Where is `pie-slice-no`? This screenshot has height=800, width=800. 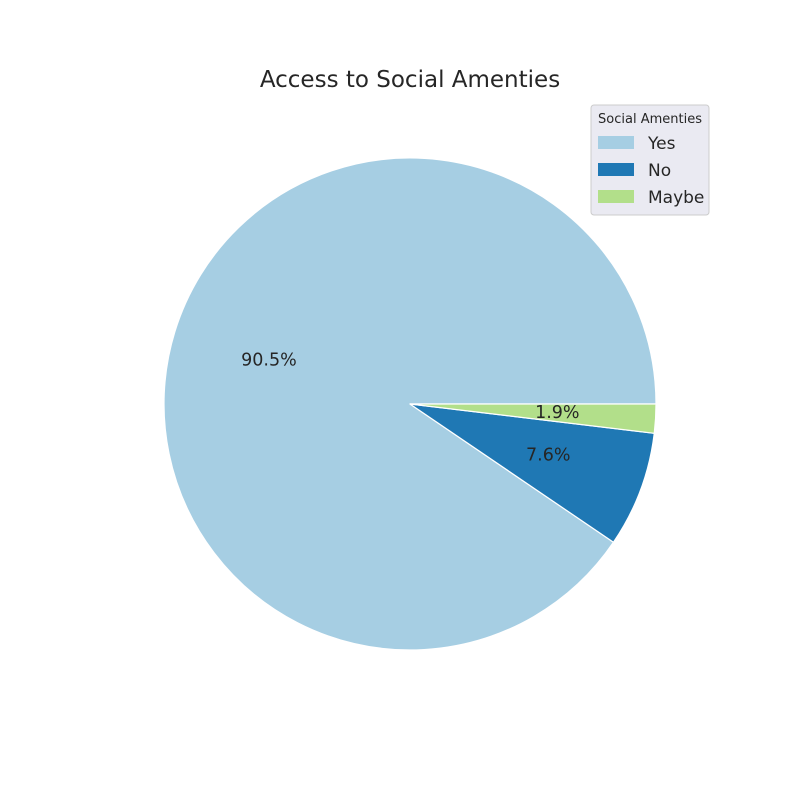 pie-slice-no is located at coordinates (532, 473).